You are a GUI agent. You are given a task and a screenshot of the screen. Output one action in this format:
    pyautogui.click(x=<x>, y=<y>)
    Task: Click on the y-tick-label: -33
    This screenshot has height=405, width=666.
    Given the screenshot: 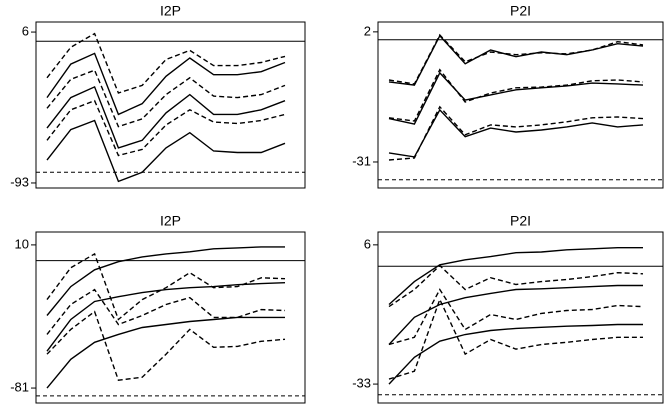 What is the action you would take?
    pyautogui.click(x=361, y=383)
    